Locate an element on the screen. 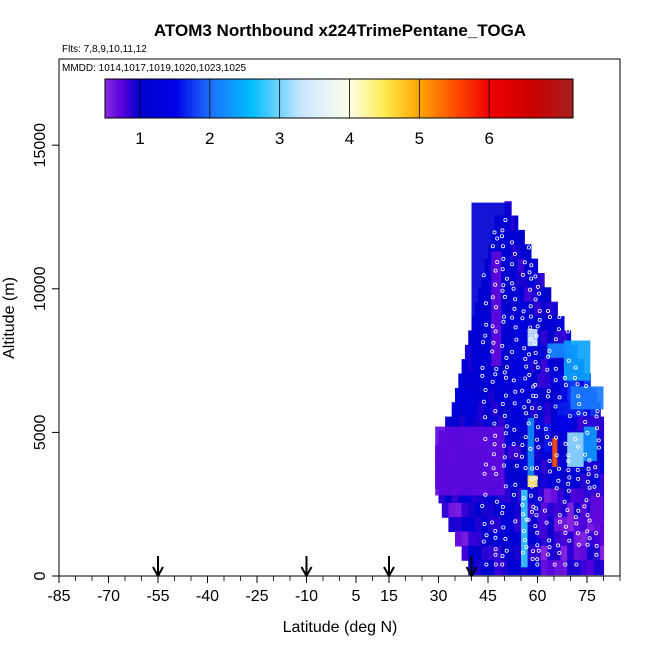 Image resolution: width=650 pixels, height=650 pixels. x-axis: -85 -70 -55 -40 -25 -10 5 15 30 45 60 75 is located at coordinates (334, 590).